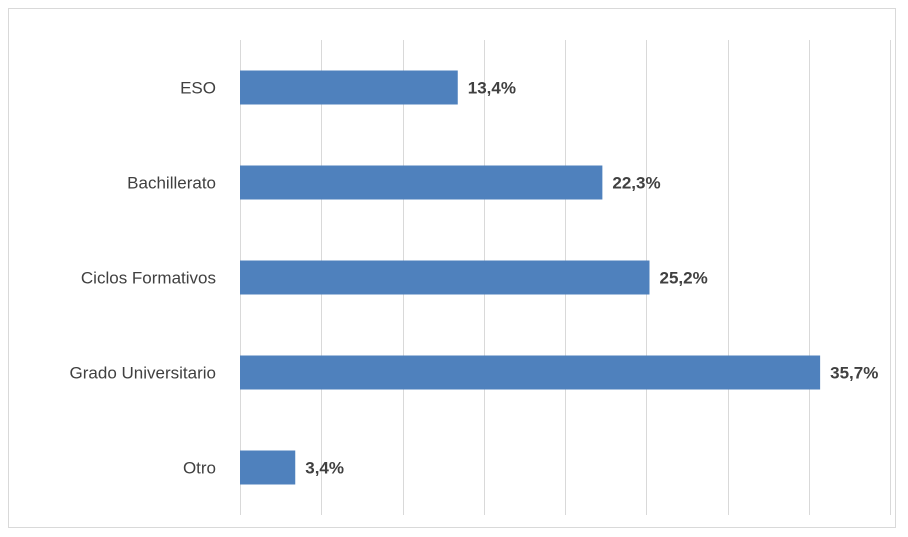 This screenshot has width=908, height=537. Describe the element at coordinates (199, 468) in the screenshot. I see `category-label: Otro` at that location.